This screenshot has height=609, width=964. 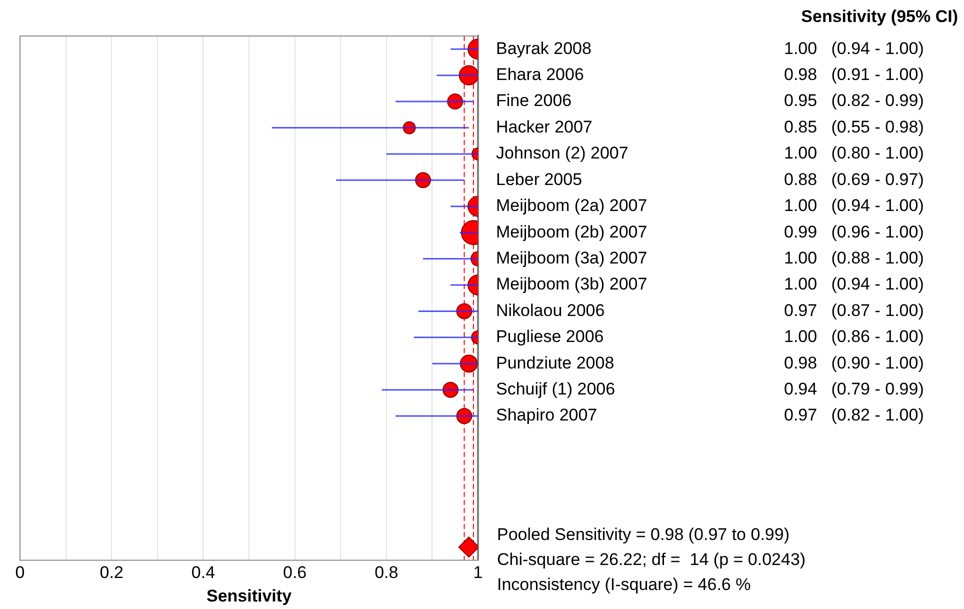 I want to click on y-tick-label: Fine 2006, so click(x=534, y=100).